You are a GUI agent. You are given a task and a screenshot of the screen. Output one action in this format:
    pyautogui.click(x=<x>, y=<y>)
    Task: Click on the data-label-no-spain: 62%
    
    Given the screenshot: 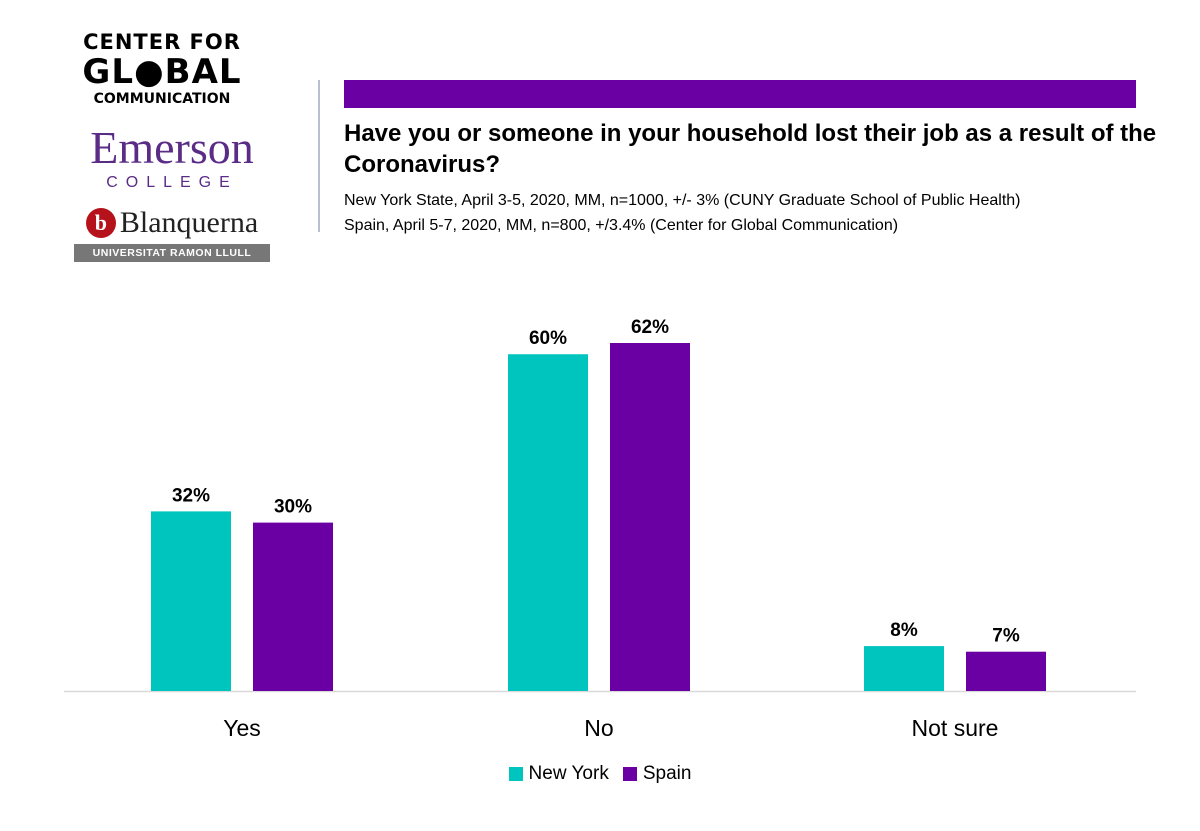 What is the action you would take?
    pyautogui.click(x=650, y=327)
    